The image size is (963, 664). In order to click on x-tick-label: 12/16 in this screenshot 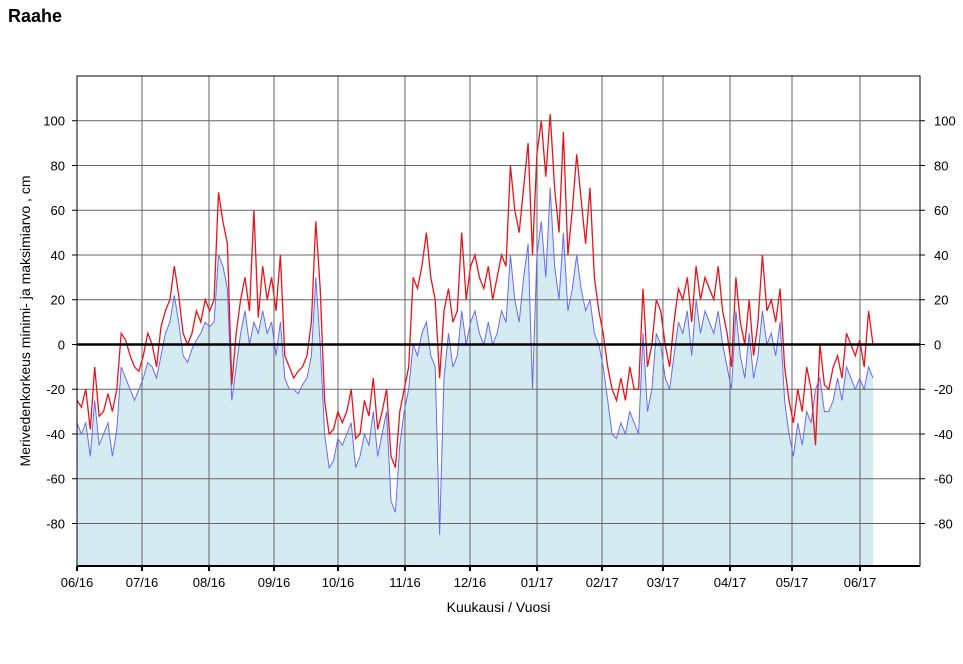, I will do `click(470, 582)`.